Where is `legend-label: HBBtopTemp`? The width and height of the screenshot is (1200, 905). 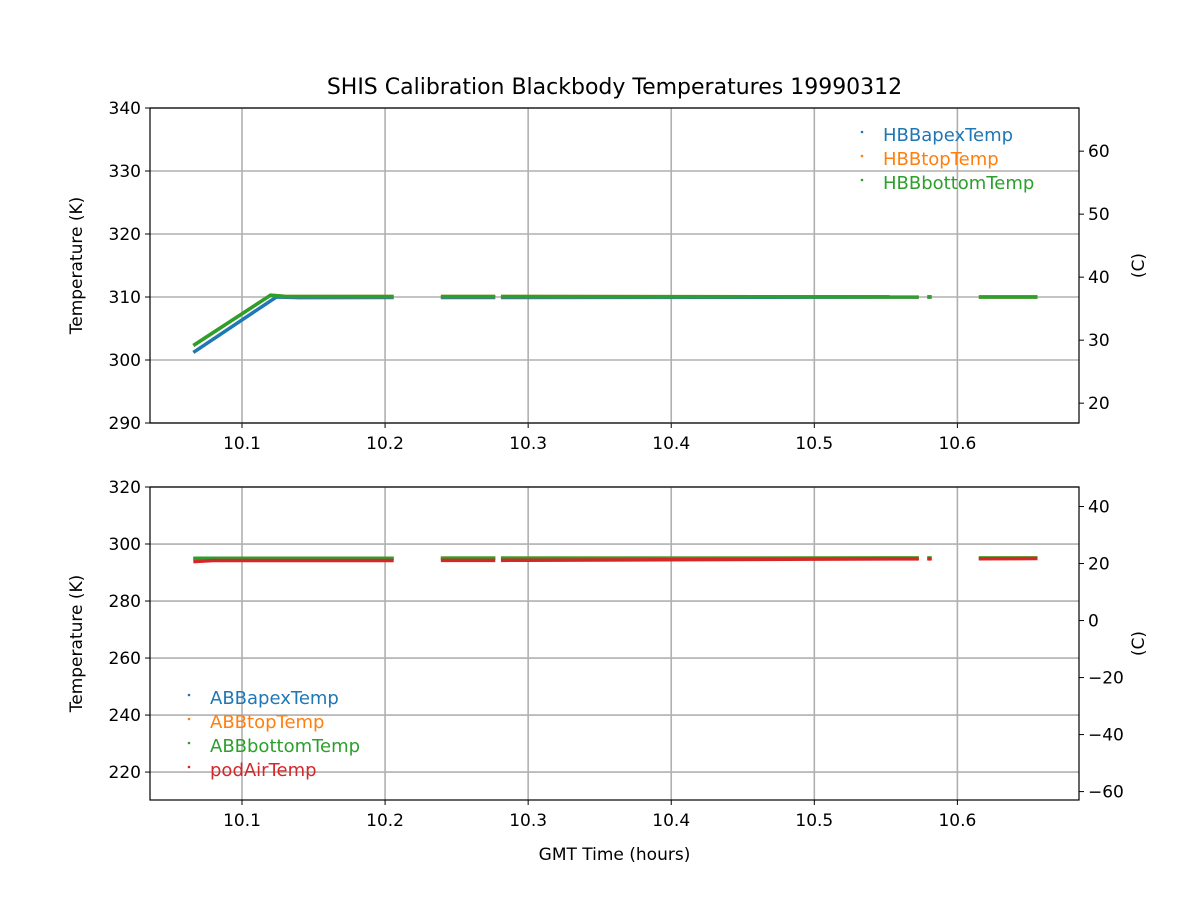
legend-label: HBBtopTemp is located at coordinates (941, 159).